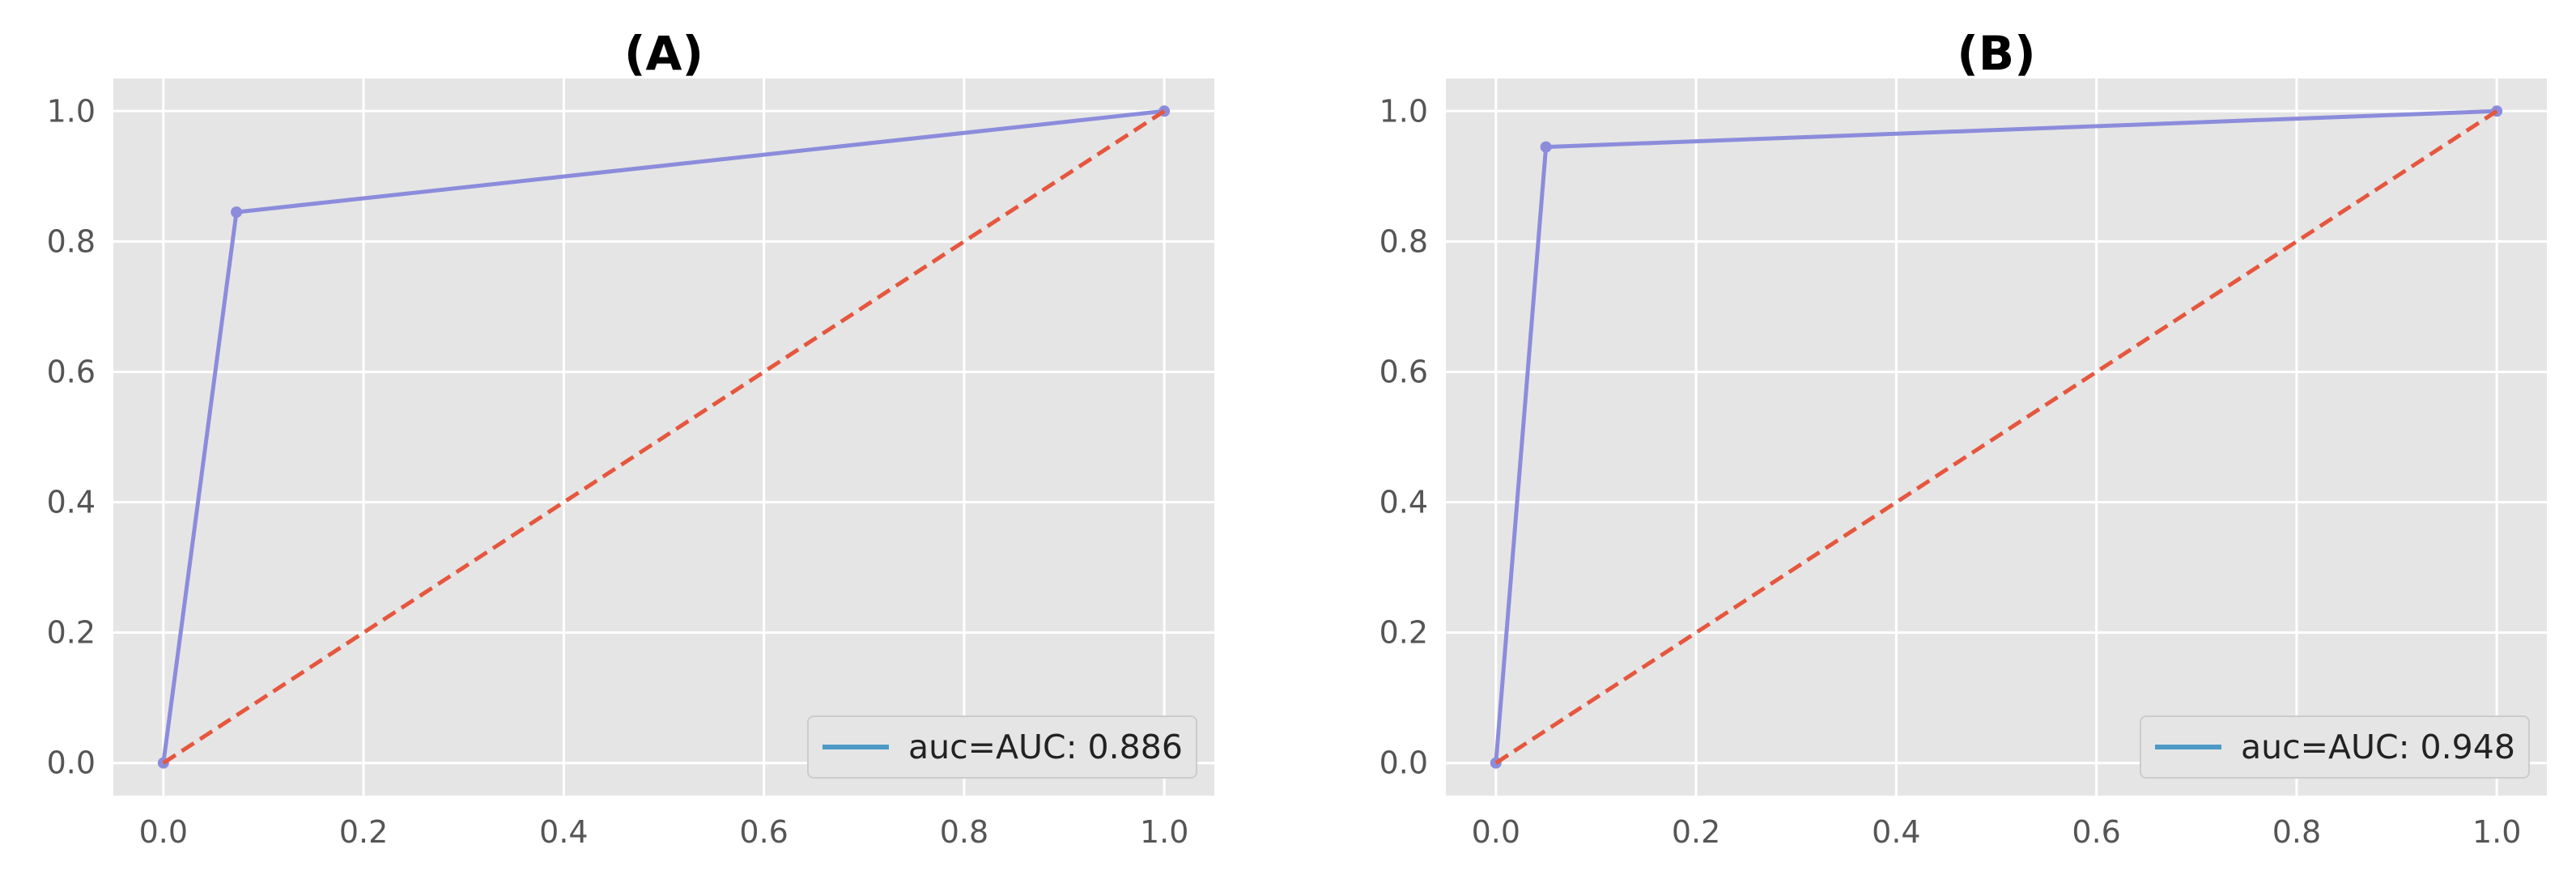 Image resolution: width=2576 pixels, height=883 pixels. I want to click on legend: auc=AUC: 0.948, so click(2335, 747).